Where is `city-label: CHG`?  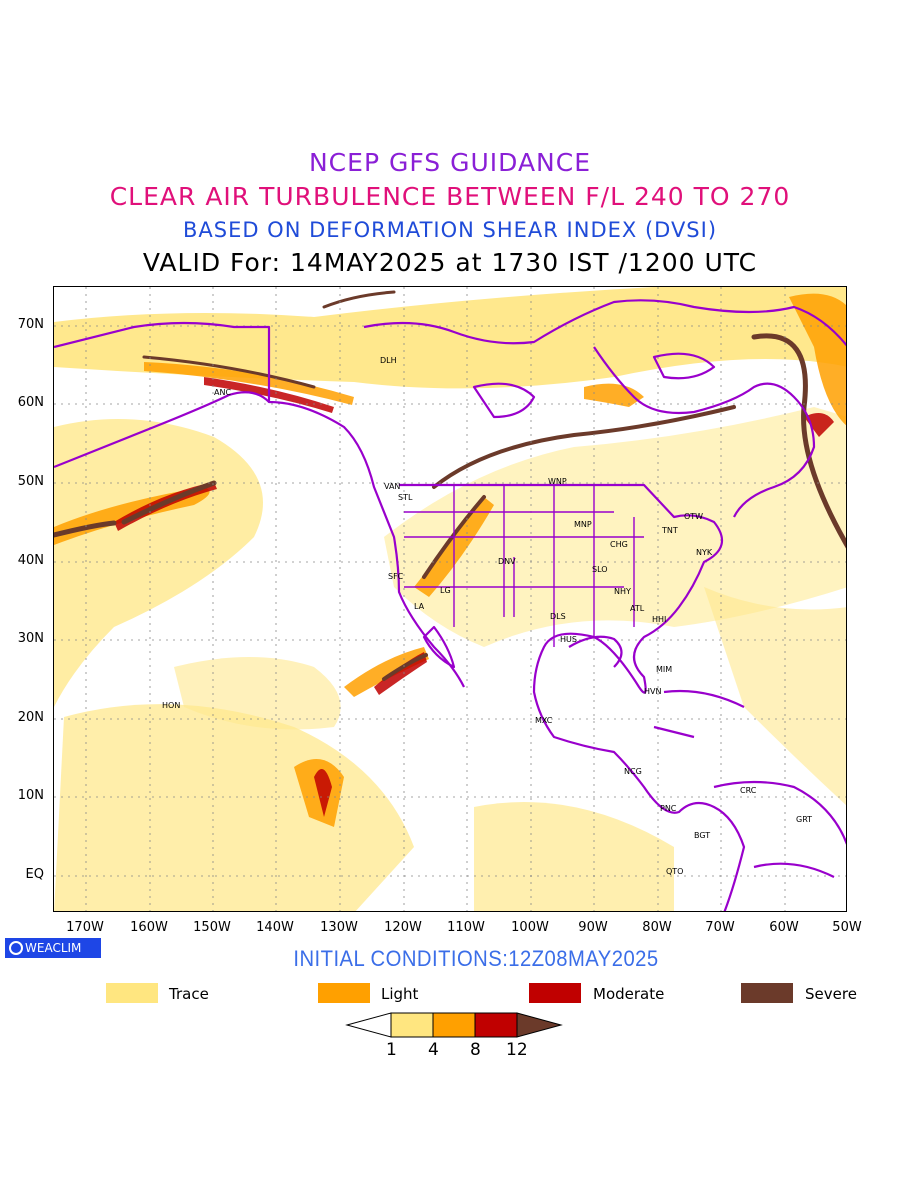
city-label: CHG is located at coordinates (619, 544).